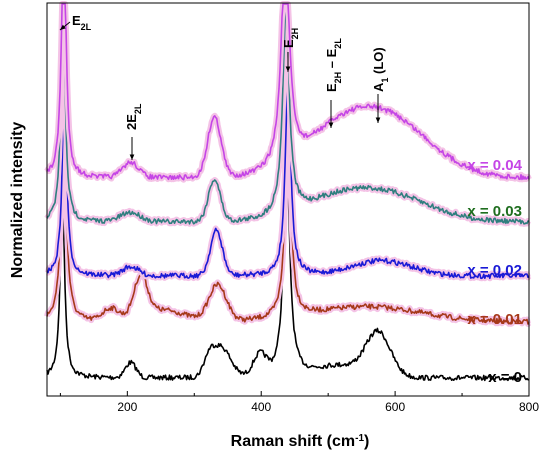  What do you see at coordinates (290, 50) in the screenshot?
I see `peak-annotation: E2H` at bounding box center [290, 50].